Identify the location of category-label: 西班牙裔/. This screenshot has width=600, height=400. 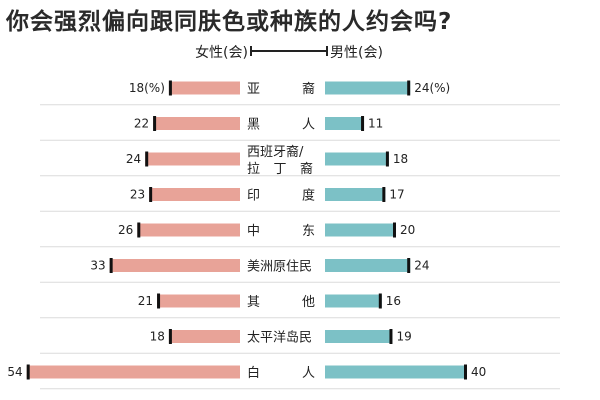
(275, 152).